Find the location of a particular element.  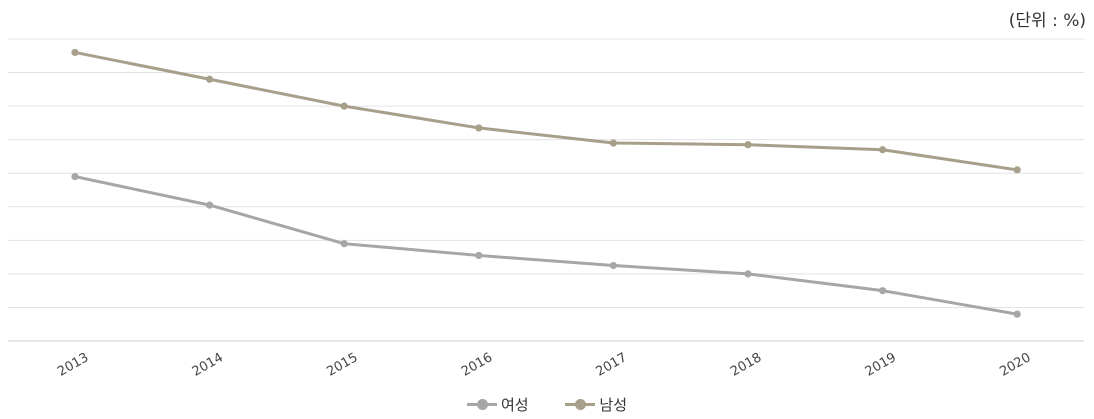

legend-item-female: 여성 is located at coordinates (498, 404).